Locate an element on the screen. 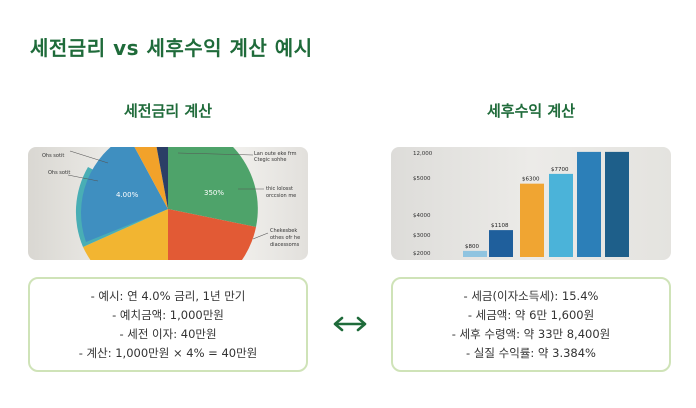 The width and height of the screenshot is (696, 408). leader-lines is located at coordinates (168, 195).